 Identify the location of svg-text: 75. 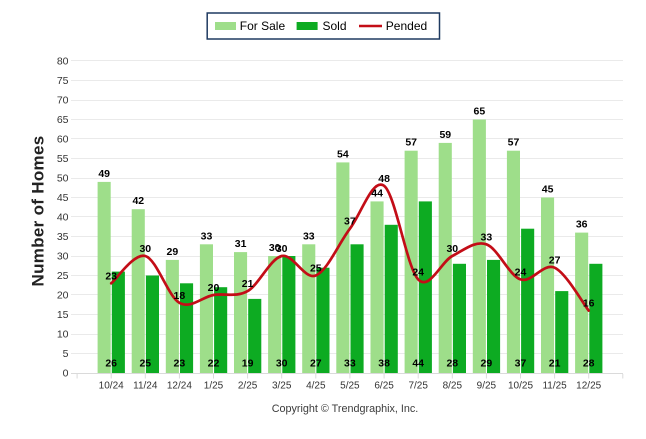
(63, 81).